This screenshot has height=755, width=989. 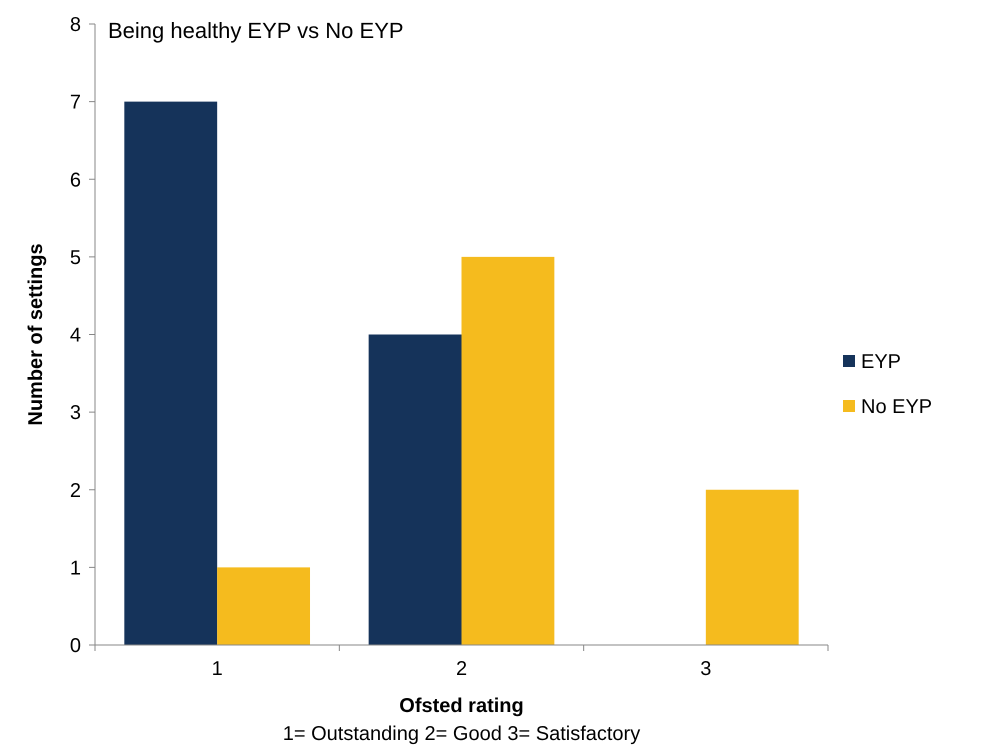 I want to click on x-tick-label: 3, so click(x=706, y=669).